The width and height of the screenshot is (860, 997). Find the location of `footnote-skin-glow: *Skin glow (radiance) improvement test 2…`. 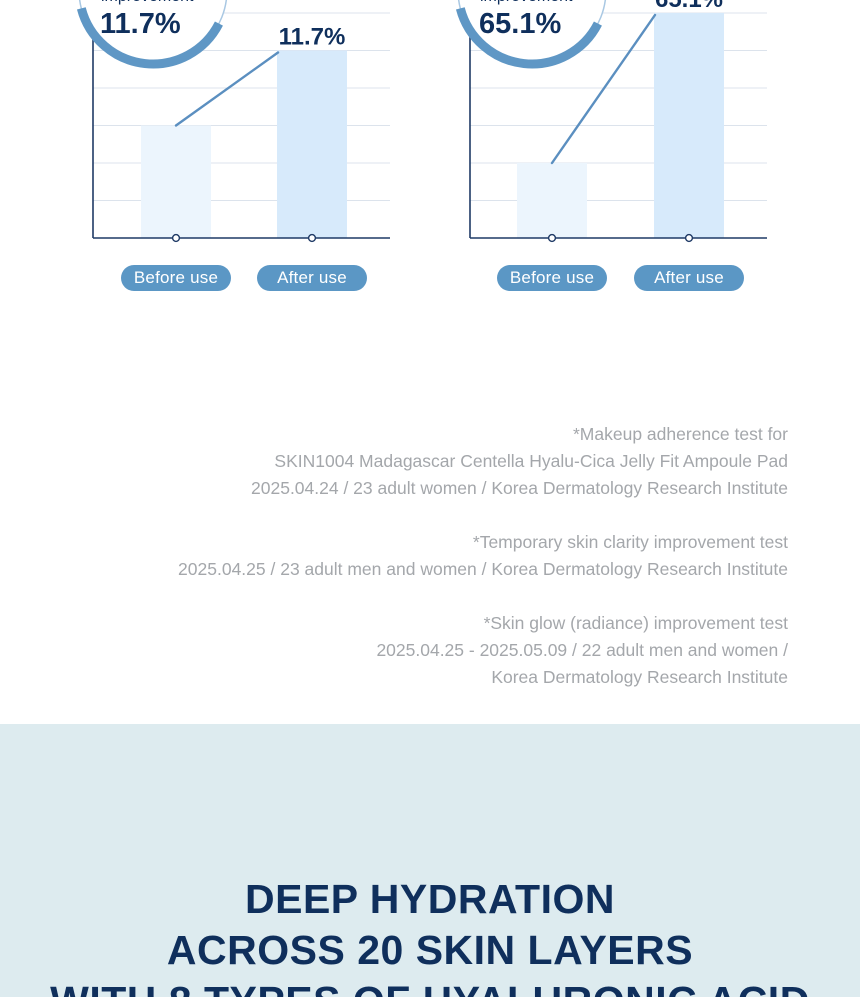

footnote-skin-glow: *Skin glow (radiance) improvement test 2… is located at coordinates (483, 650).